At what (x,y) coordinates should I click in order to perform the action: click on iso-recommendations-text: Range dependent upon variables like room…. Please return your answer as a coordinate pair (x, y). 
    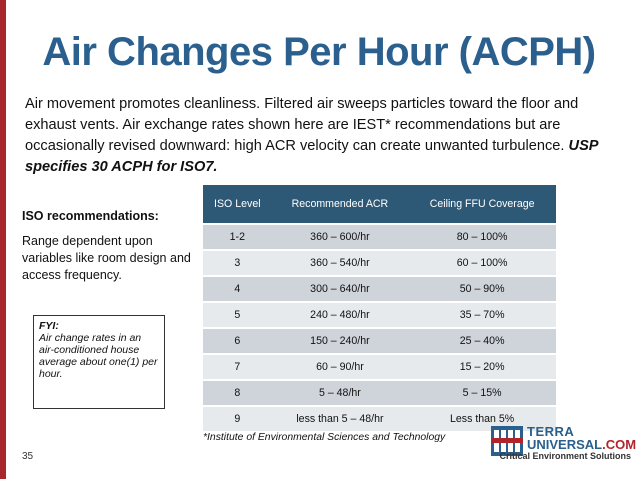
    Looking at the image, I should click on (106, 258).